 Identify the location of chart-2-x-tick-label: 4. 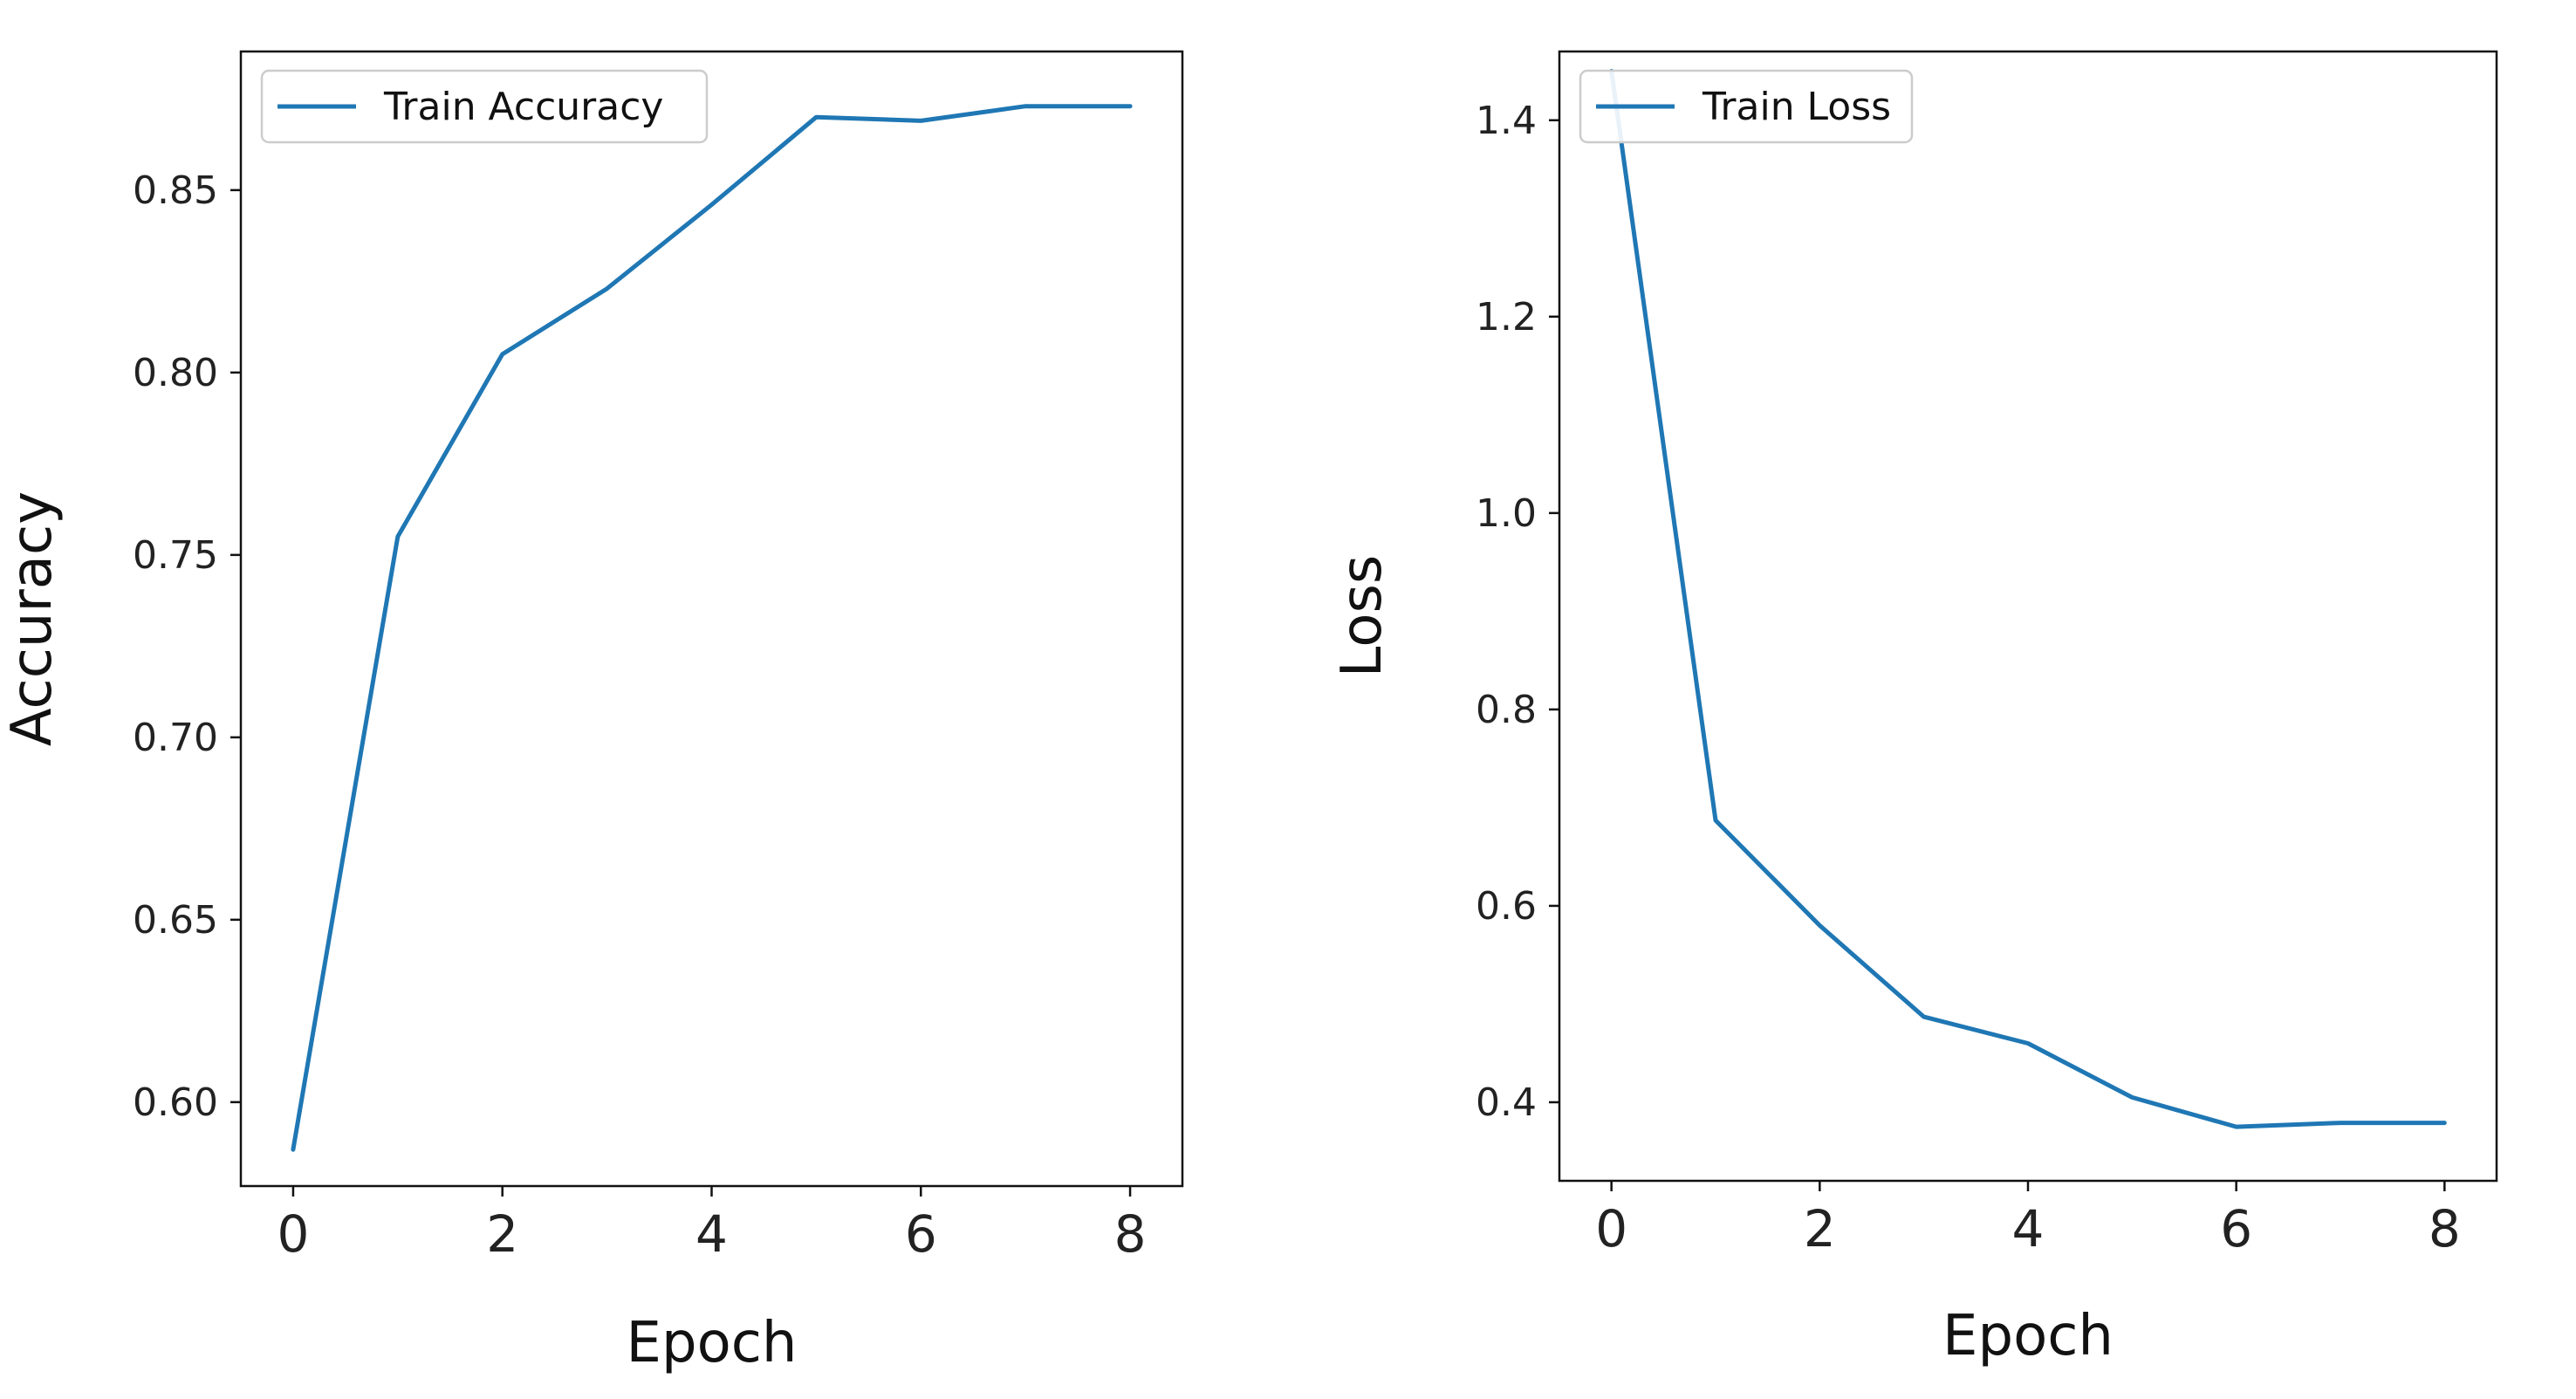
(2028, 1228).